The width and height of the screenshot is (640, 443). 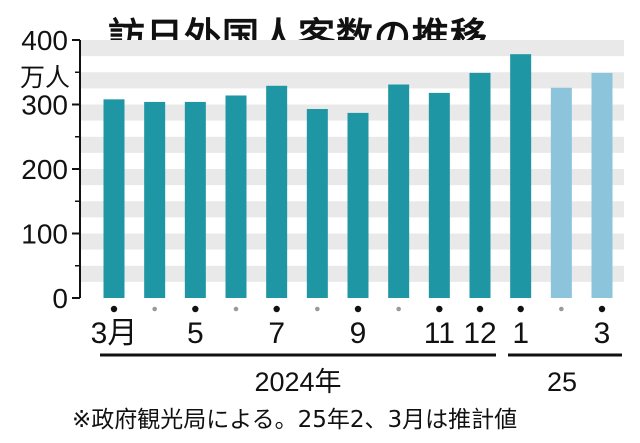 I want to click on x-tick-label: 3, so click(x=602, y=333).